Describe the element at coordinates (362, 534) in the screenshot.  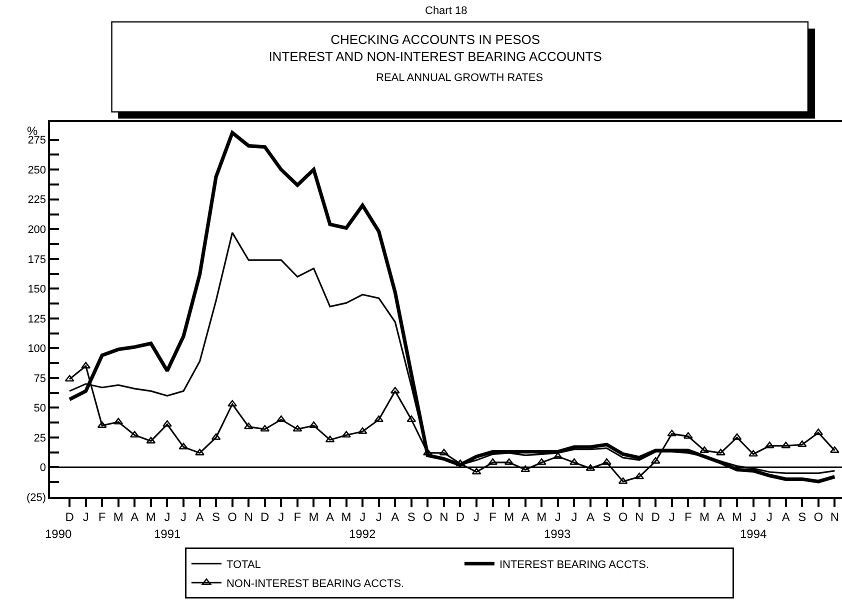
I see `text: 1992` at that location.